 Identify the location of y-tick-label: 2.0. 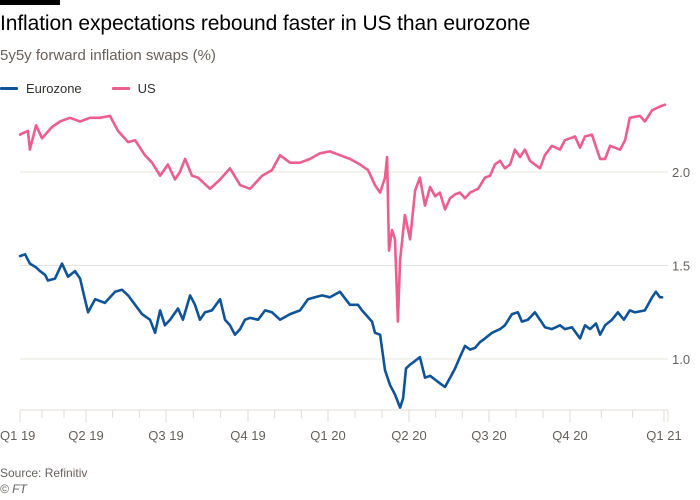
(681, 172).